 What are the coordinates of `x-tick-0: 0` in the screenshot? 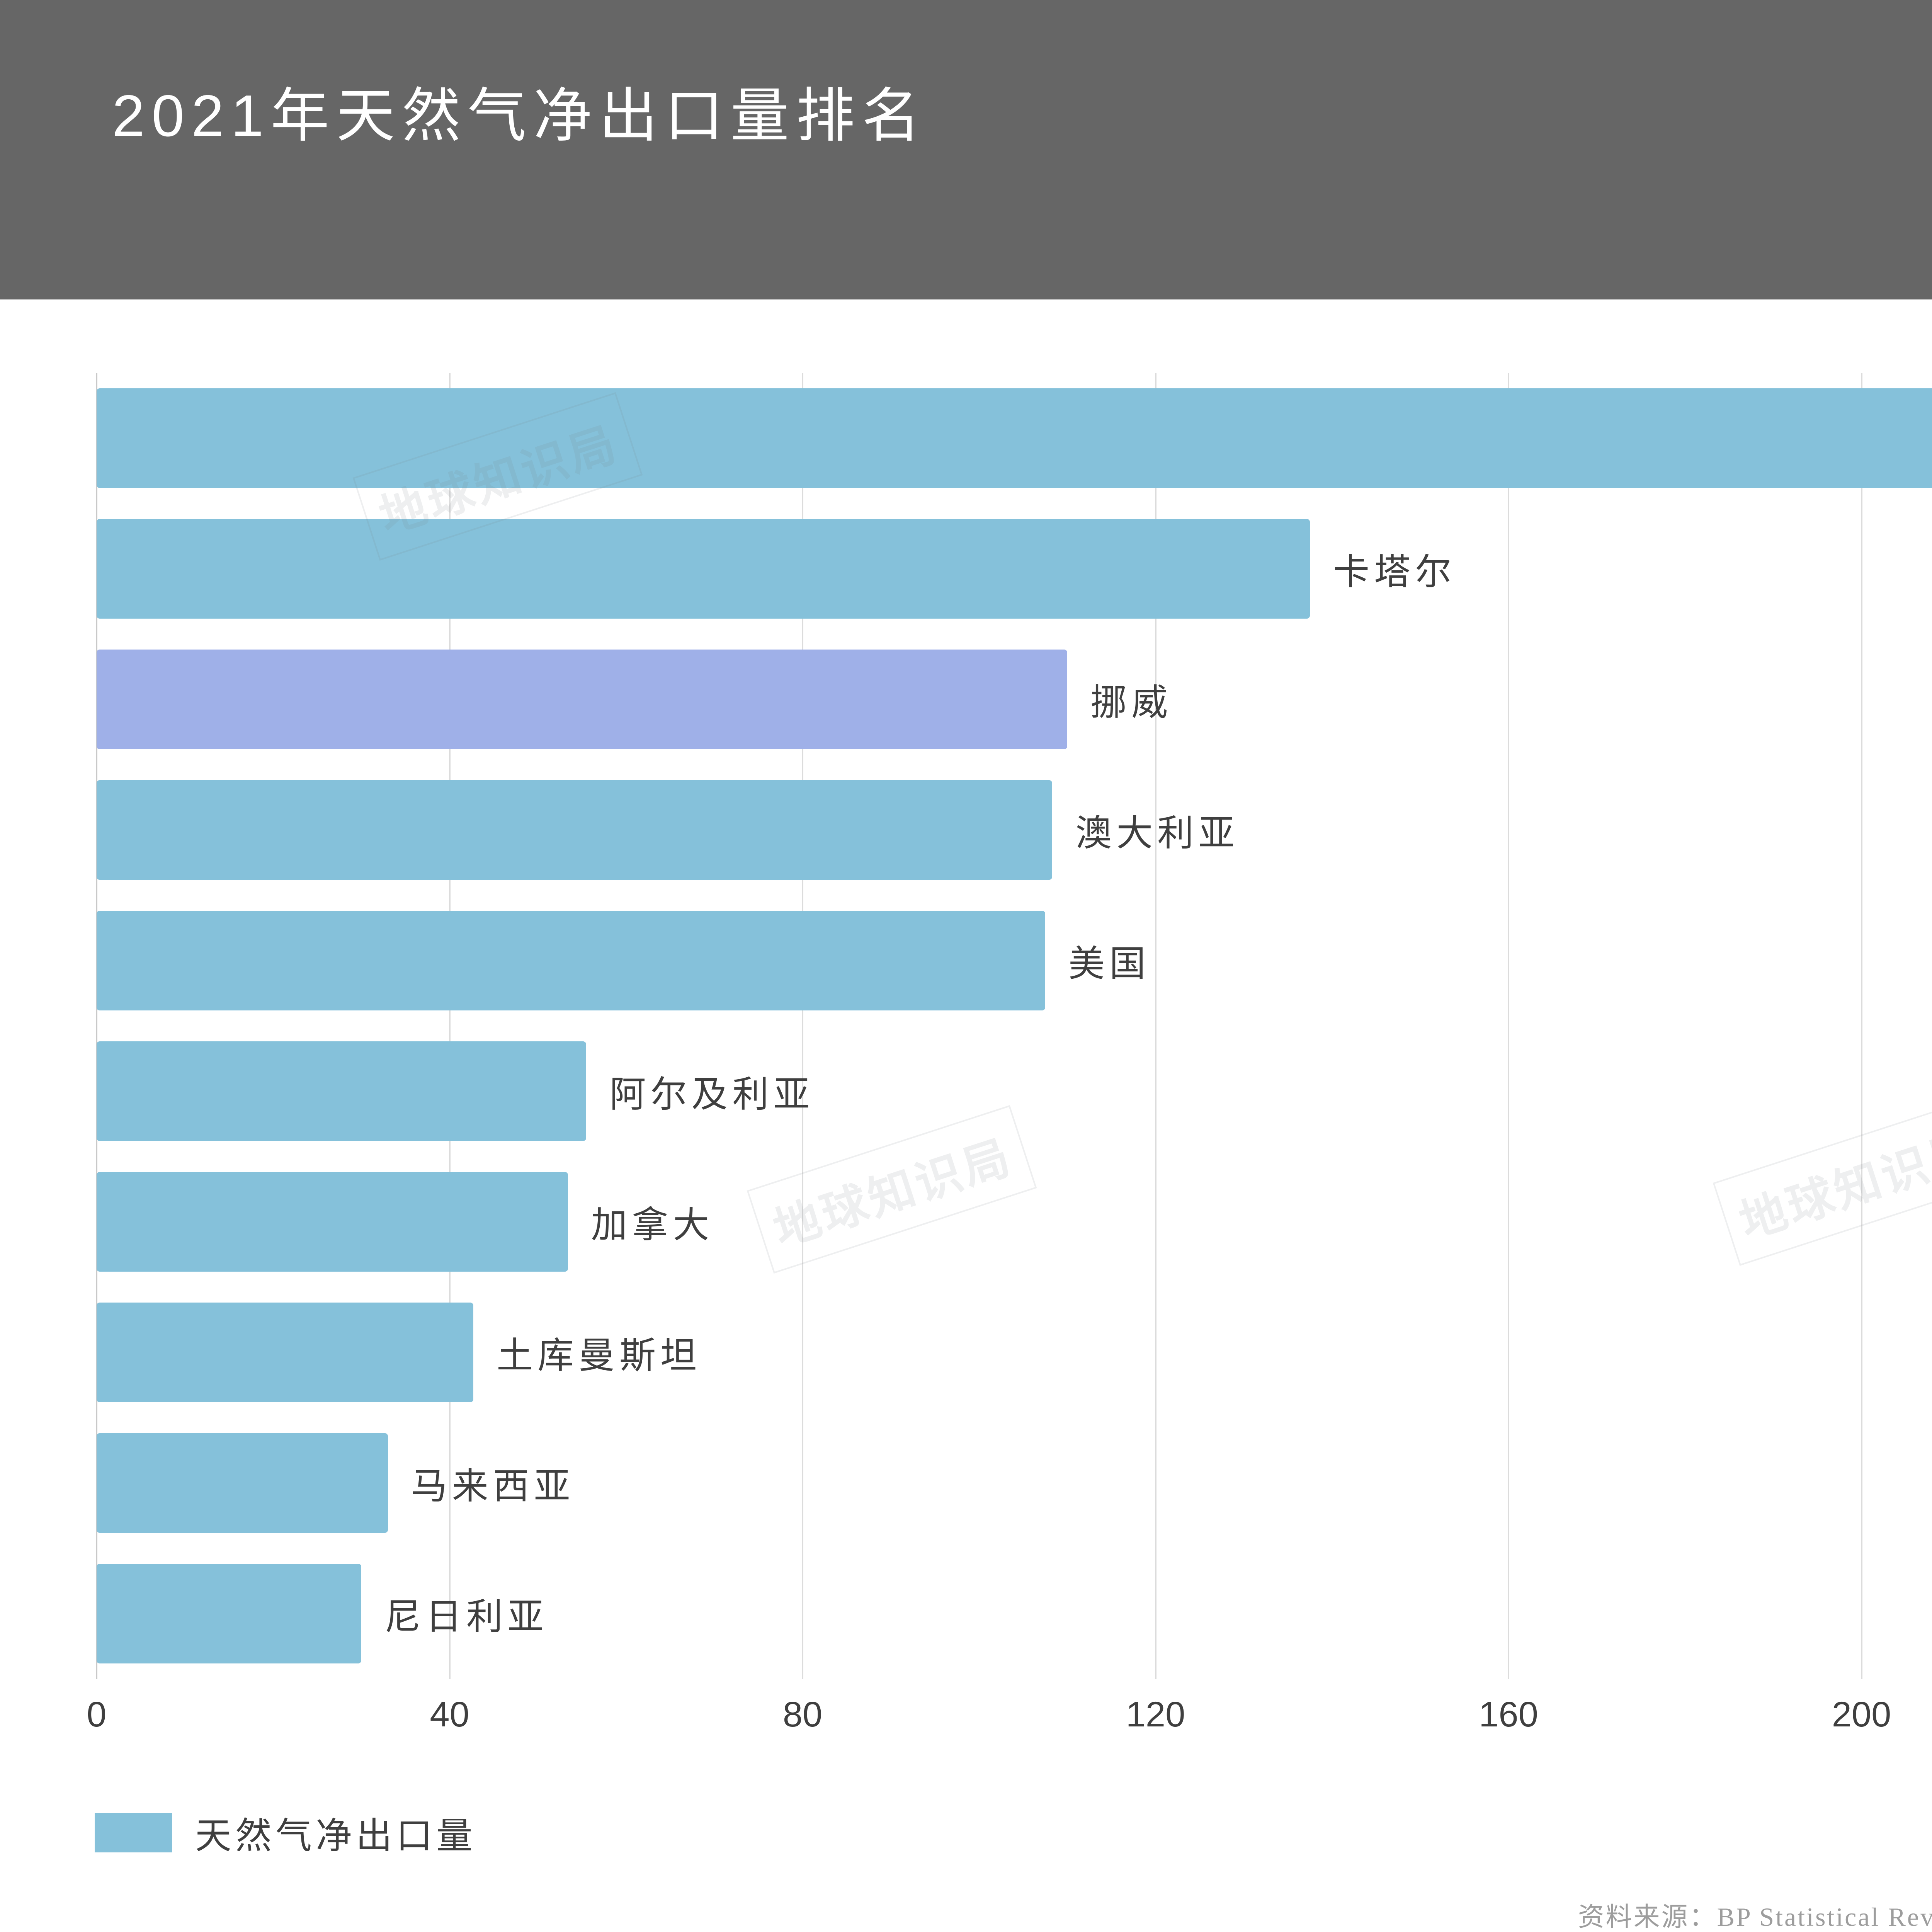 It's located at (97, 1714).